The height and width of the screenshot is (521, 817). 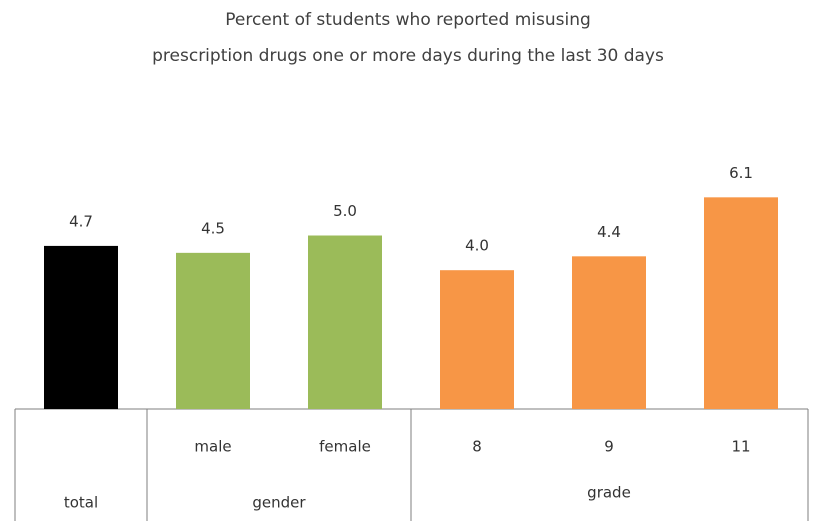 What do you see at coordinates (609, 493) in the screenshot?
I see `group-label: grade` at bounding box center [609, 493].